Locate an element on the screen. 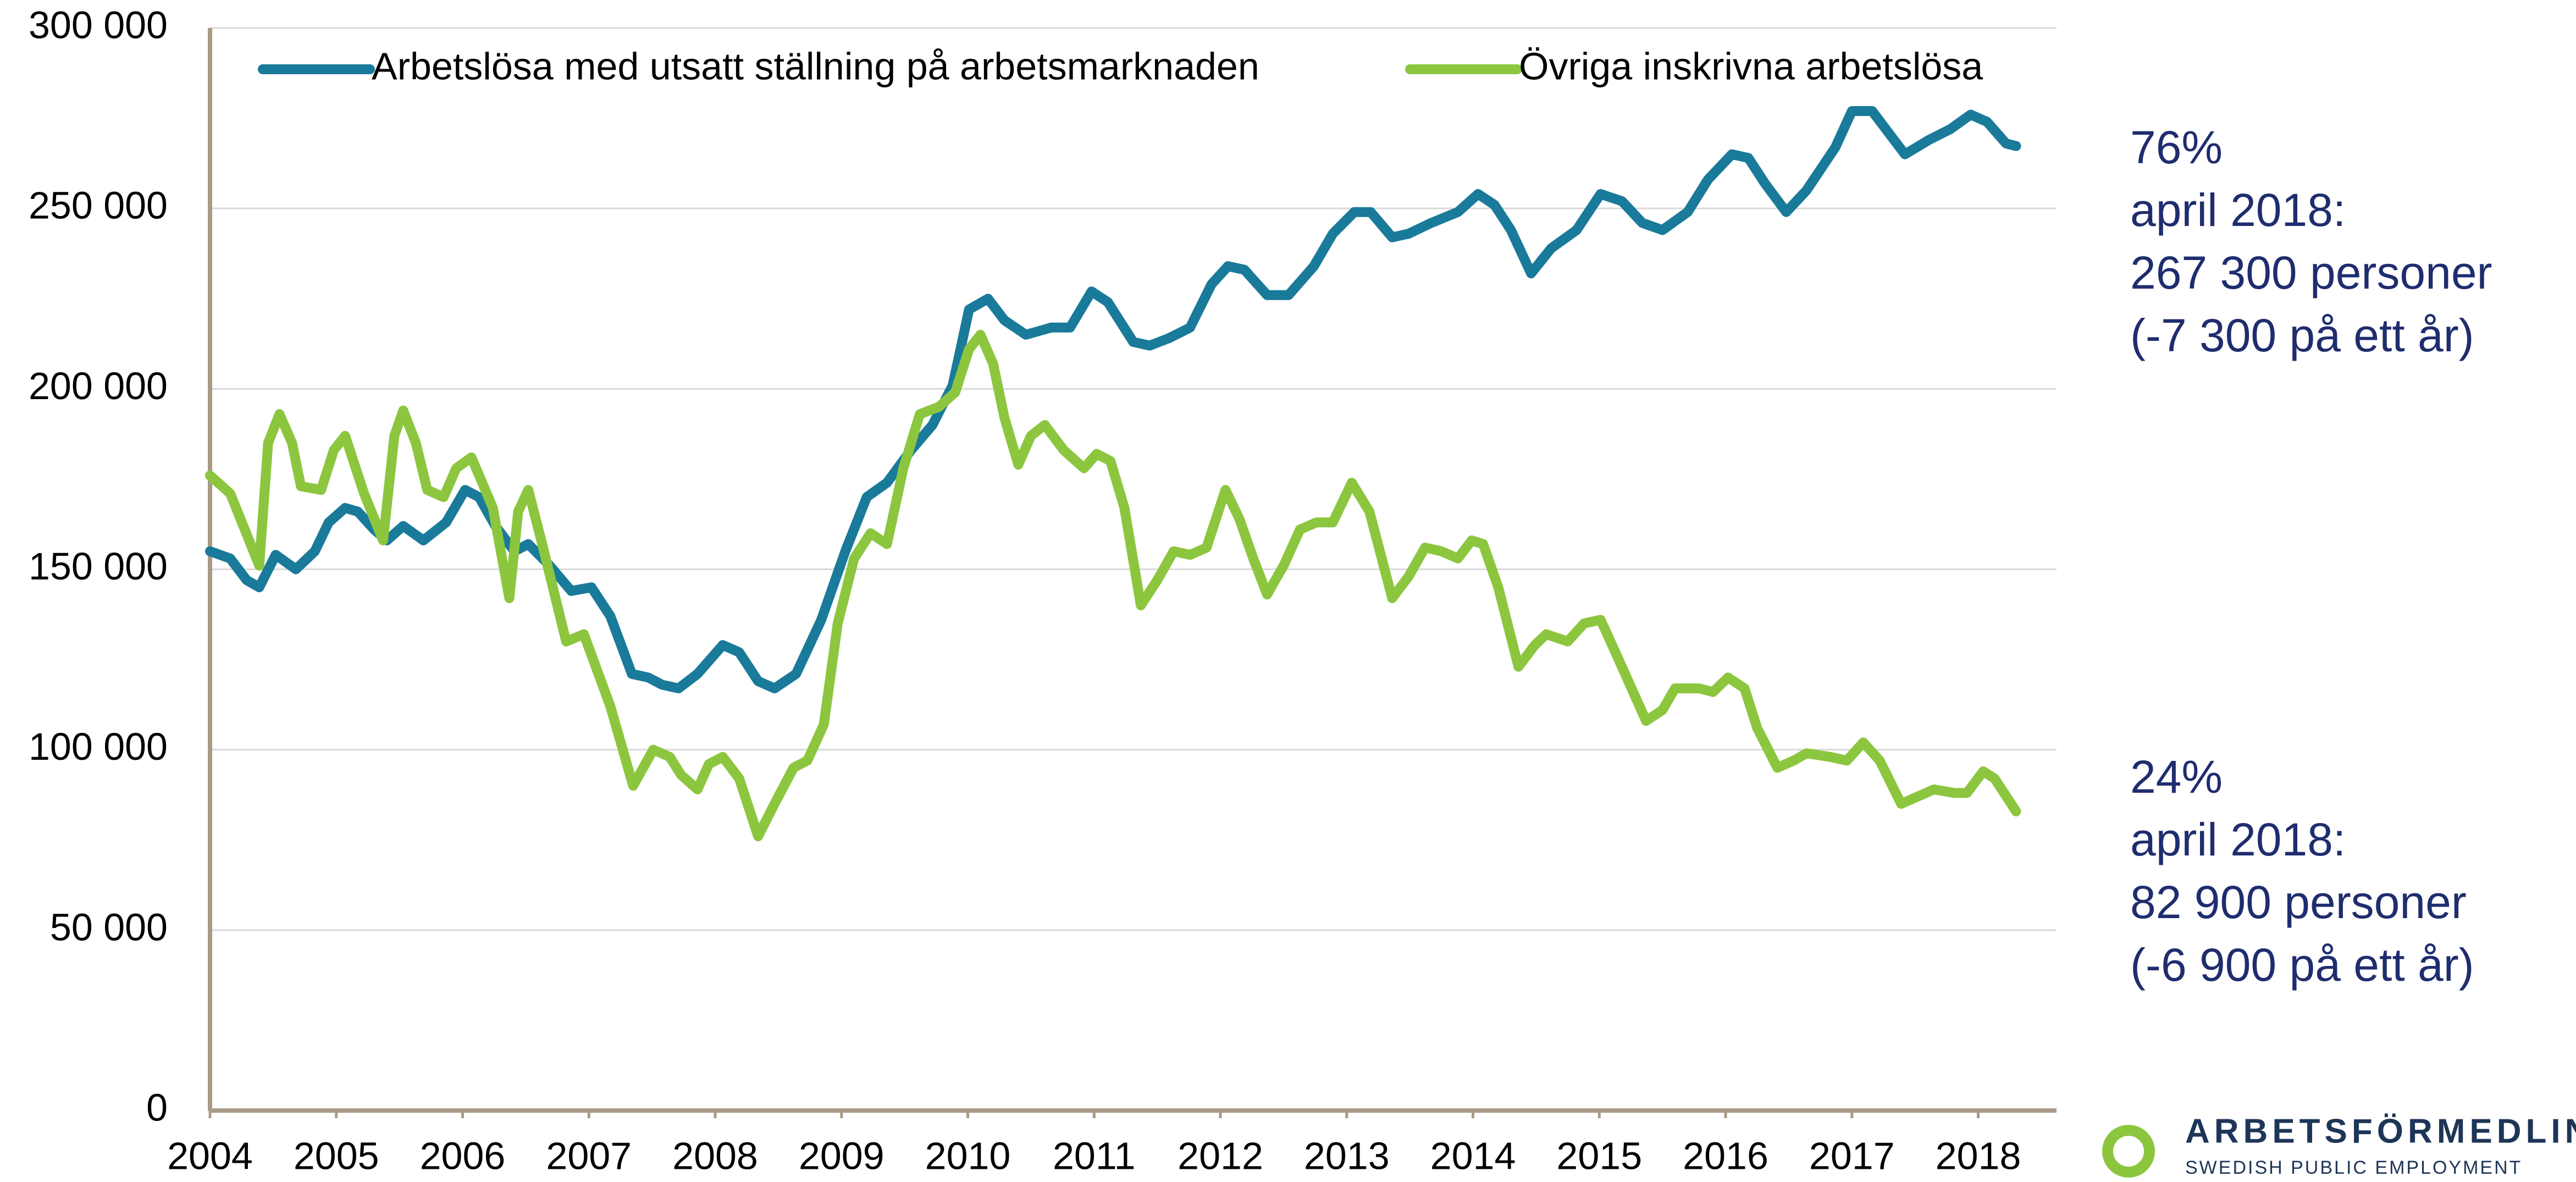  y-tick-label: 300 000 is located at coordinates (98, 24).